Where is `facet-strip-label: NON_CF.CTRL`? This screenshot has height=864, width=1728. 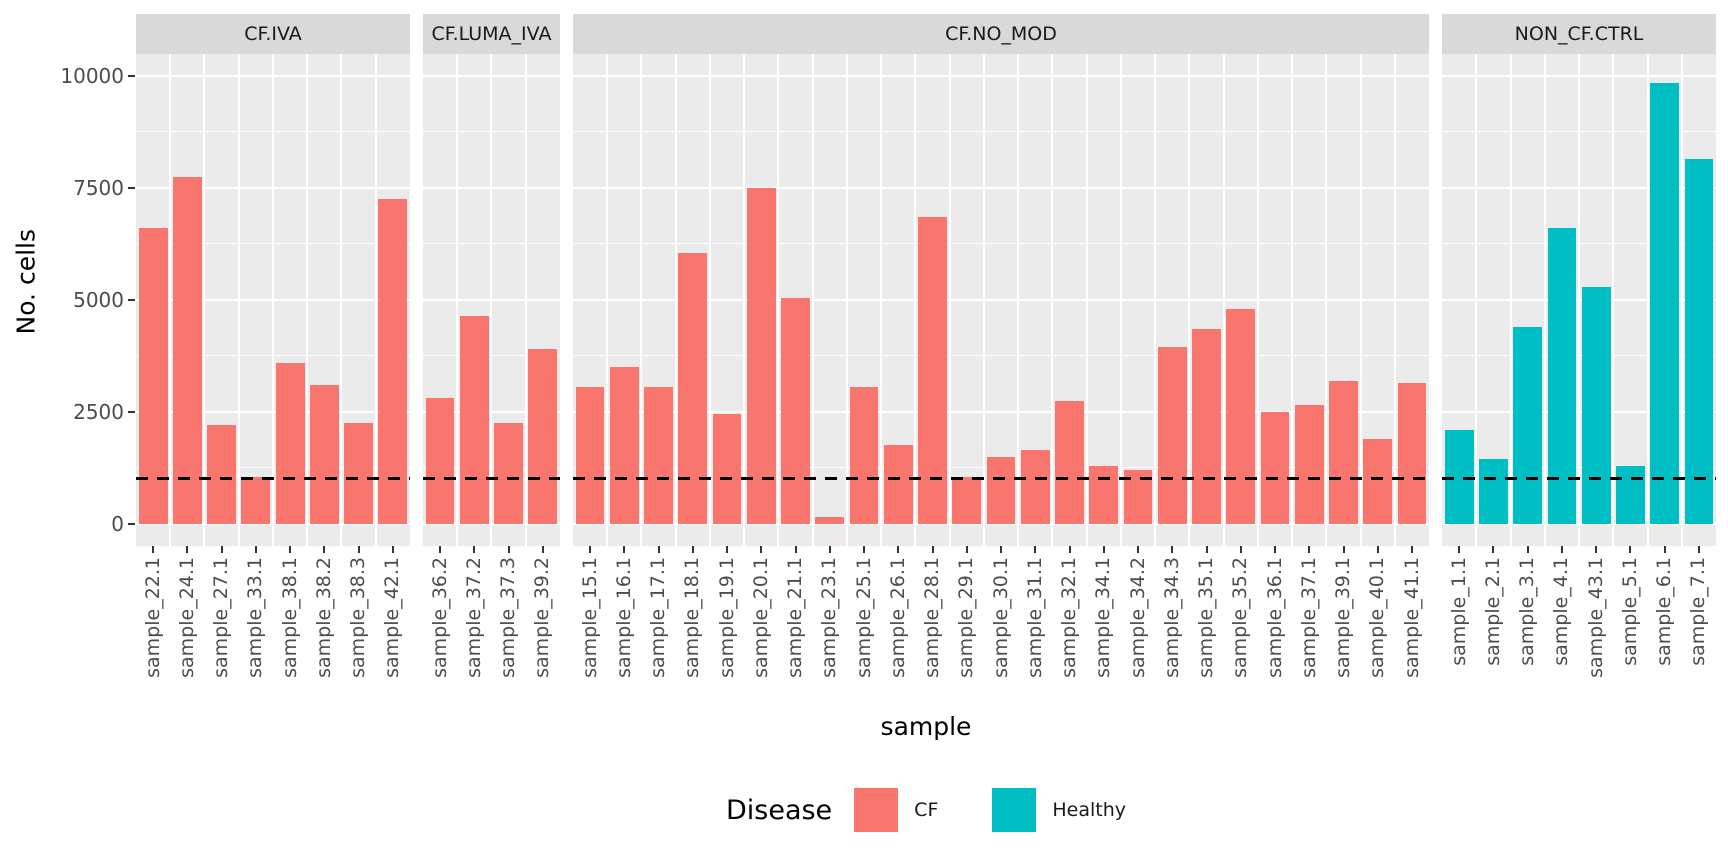
facet-strip-label: NON_CF.CTRL is located at coordinates (1579, 34).